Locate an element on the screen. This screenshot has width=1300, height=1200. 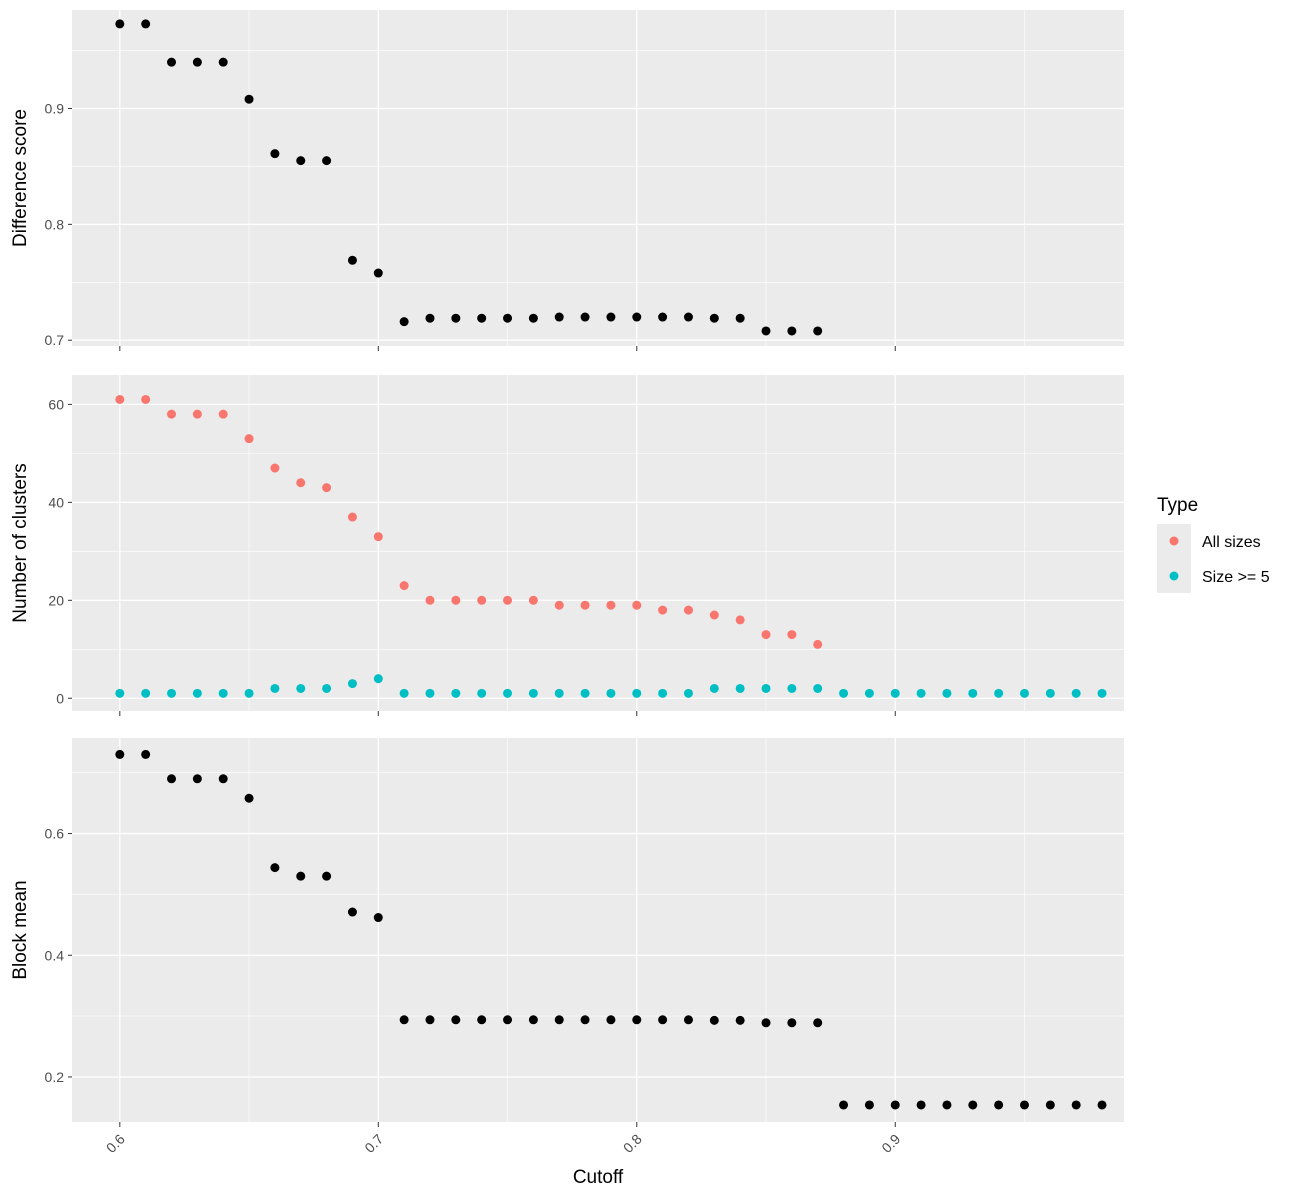
y-tick-label: 0 is located at coordinates (60, 698).